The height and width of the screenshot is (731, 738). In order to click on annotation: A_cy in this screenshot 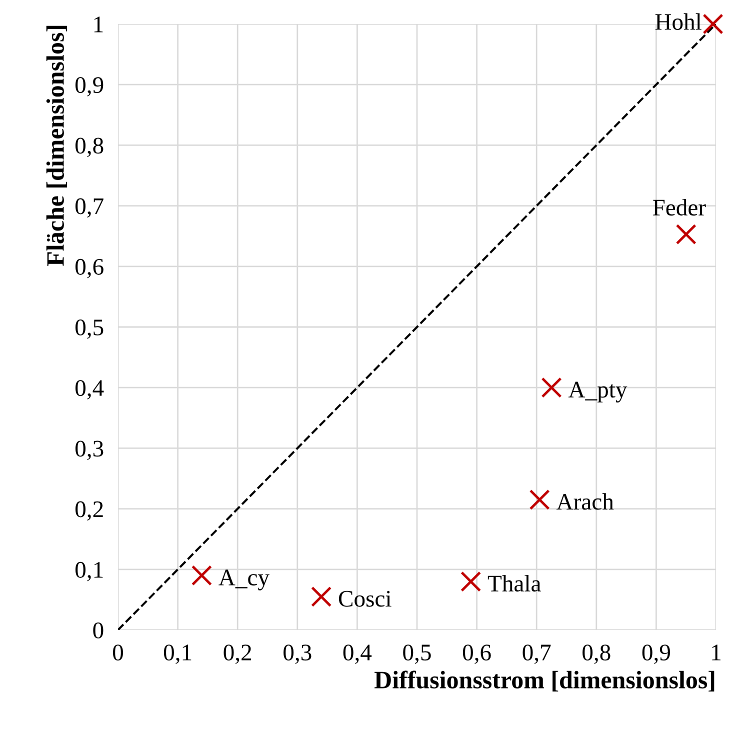, I will do `click(244, 580)`.